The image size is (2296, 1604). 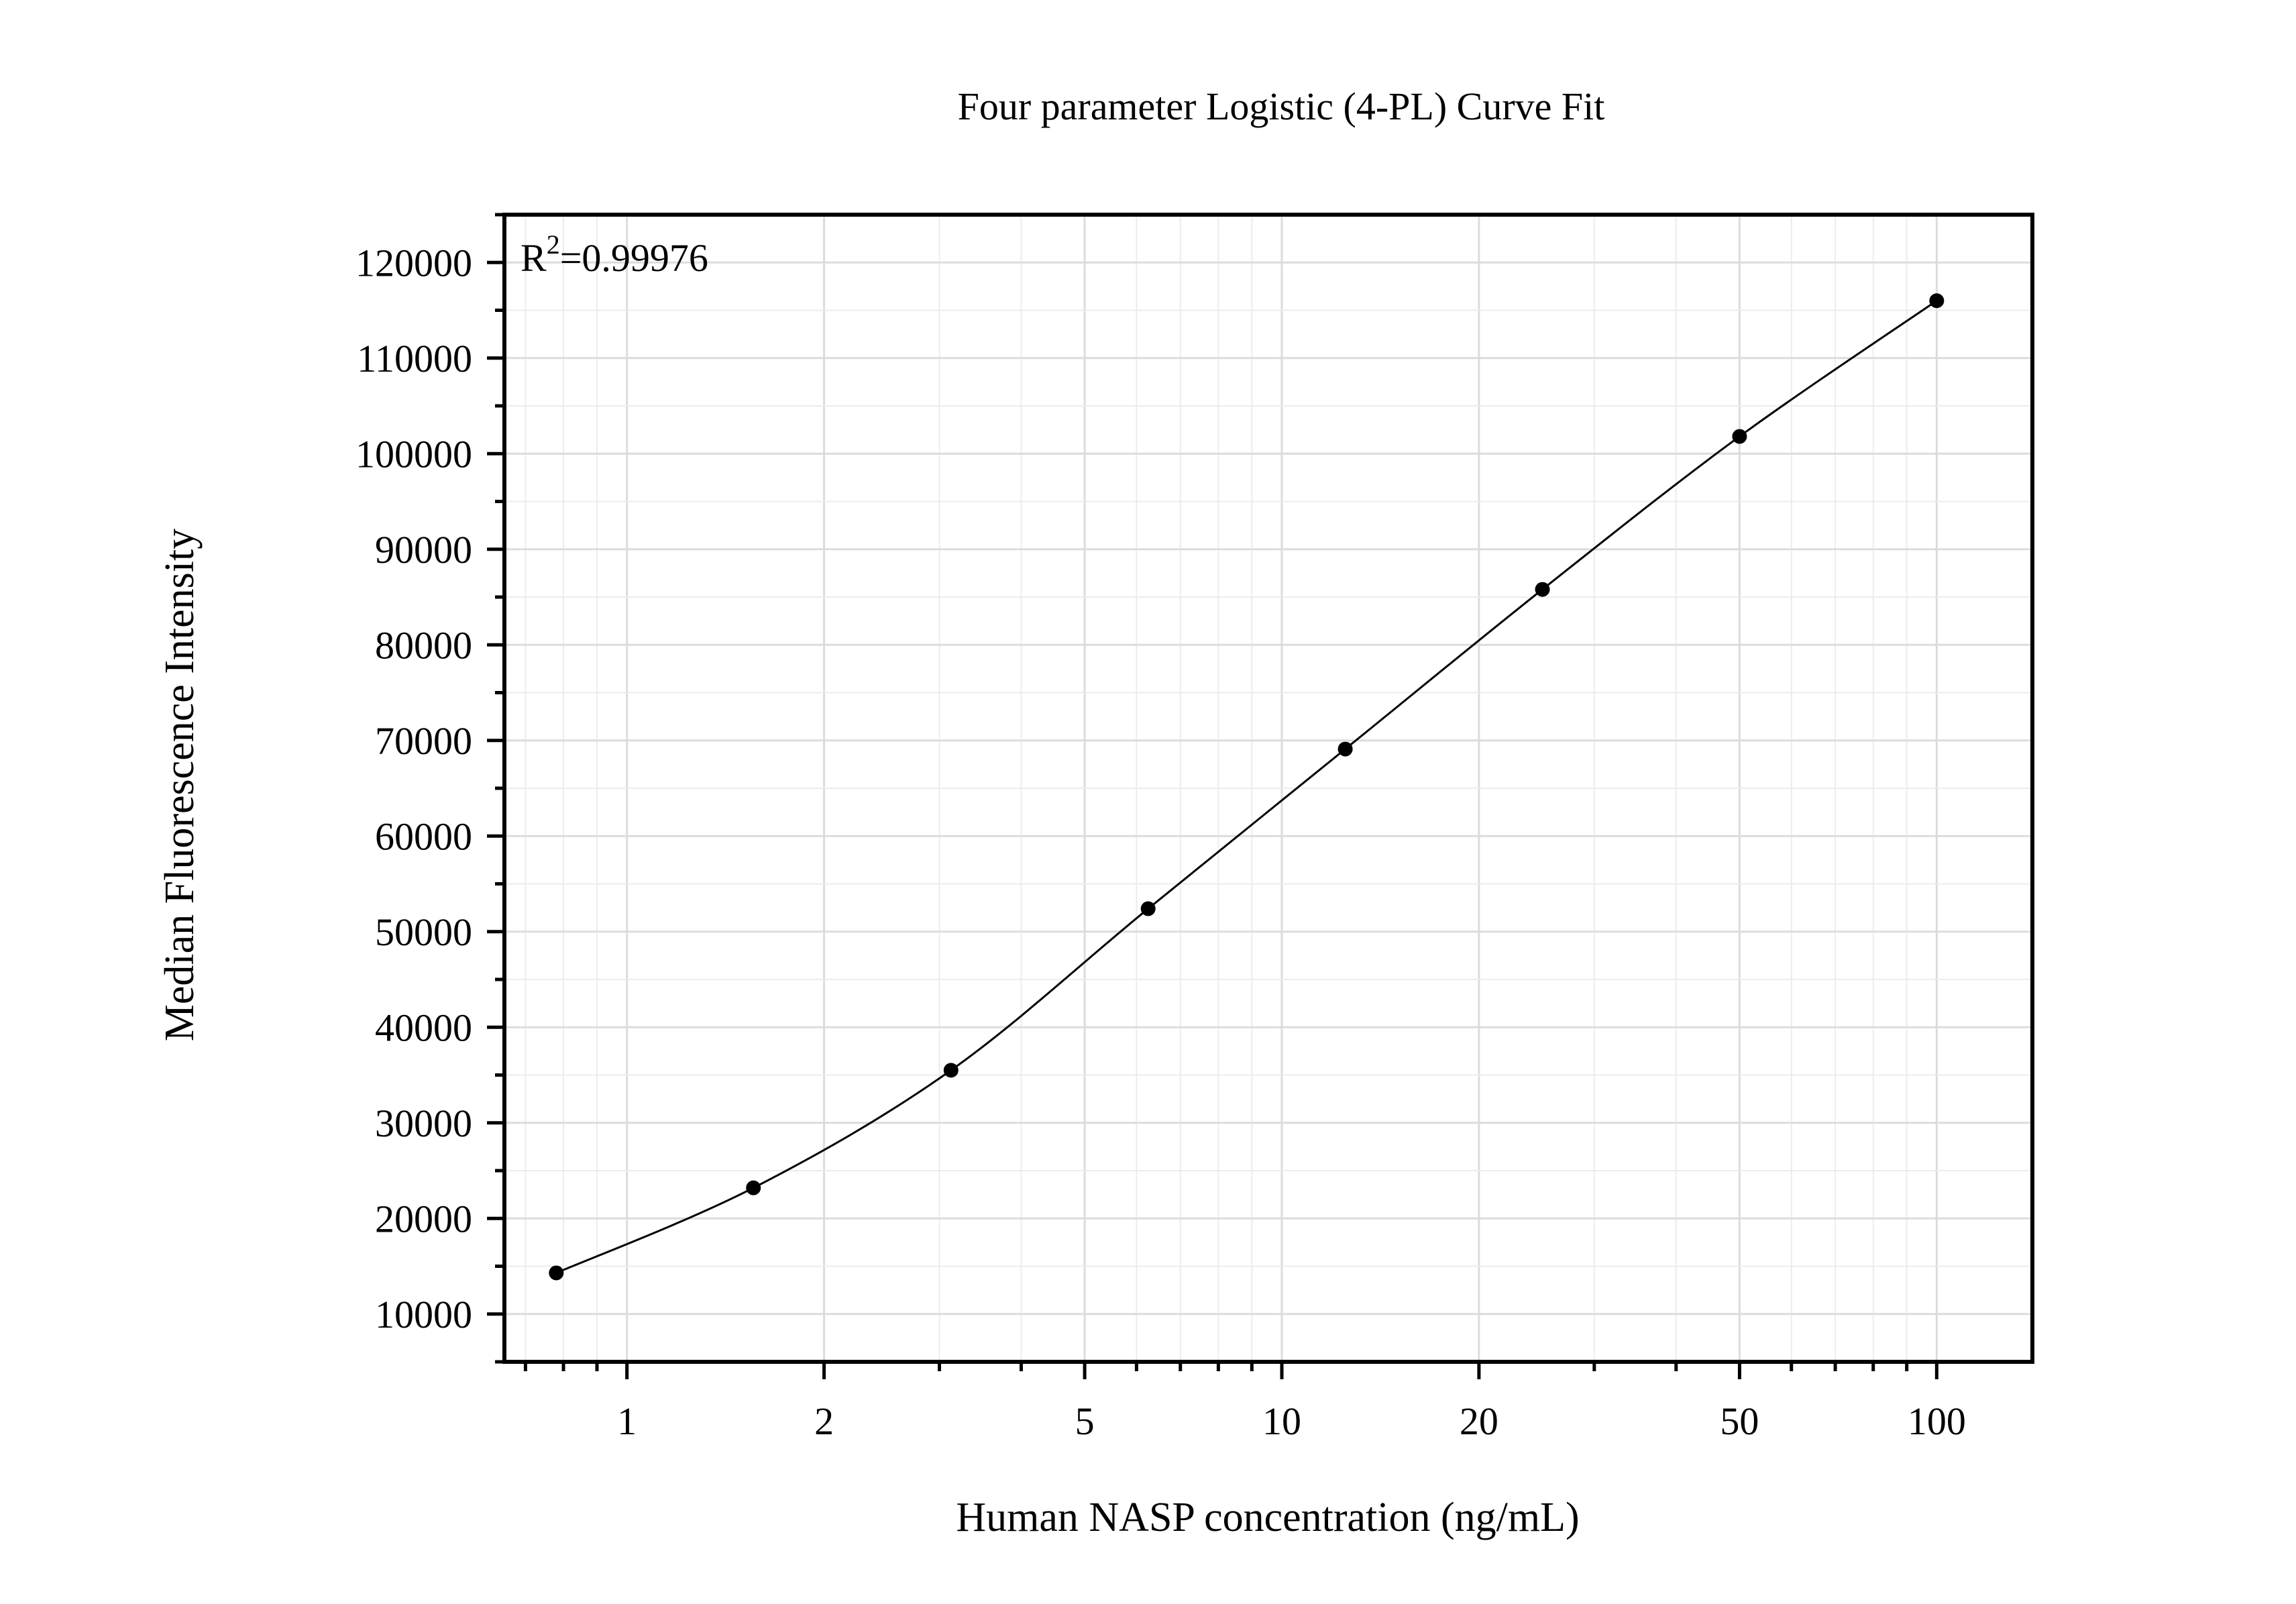 I want to click on x-tick-label: 10, so click(x=1281, y=1421).